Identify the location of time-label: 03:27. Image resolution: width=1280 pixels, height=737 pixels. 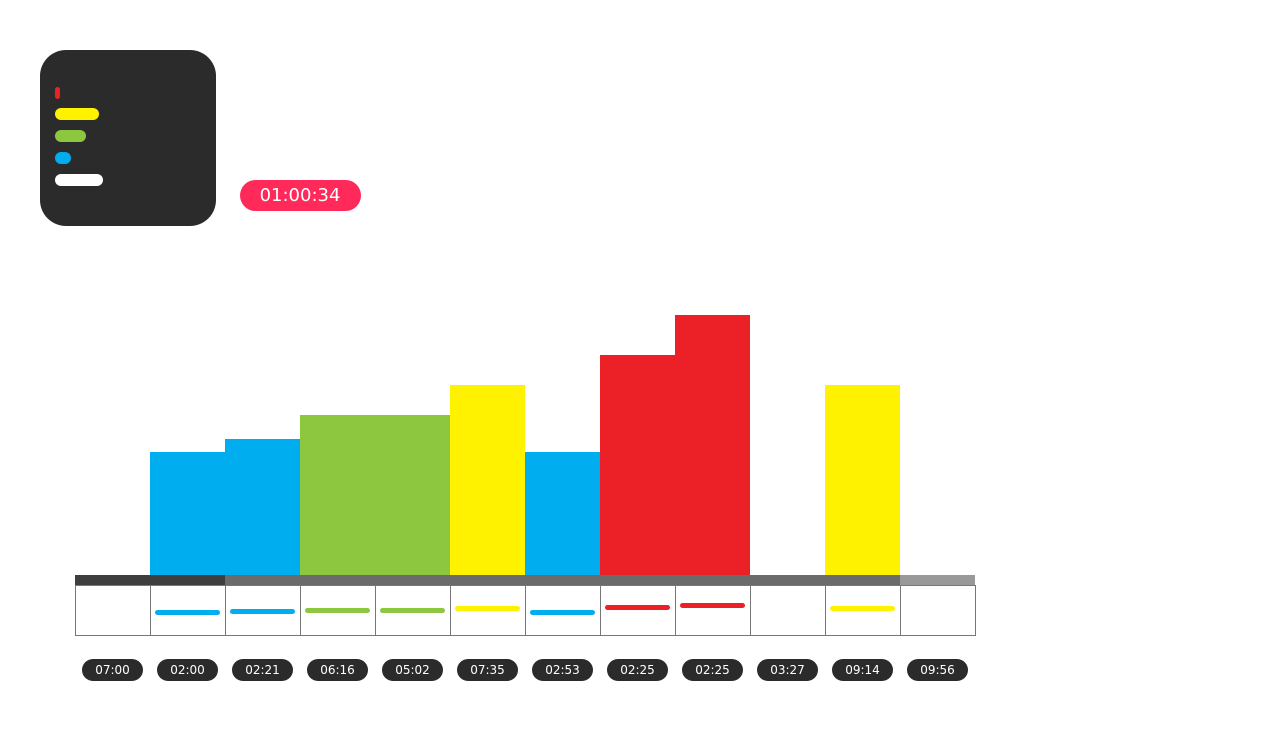
(787, 670).